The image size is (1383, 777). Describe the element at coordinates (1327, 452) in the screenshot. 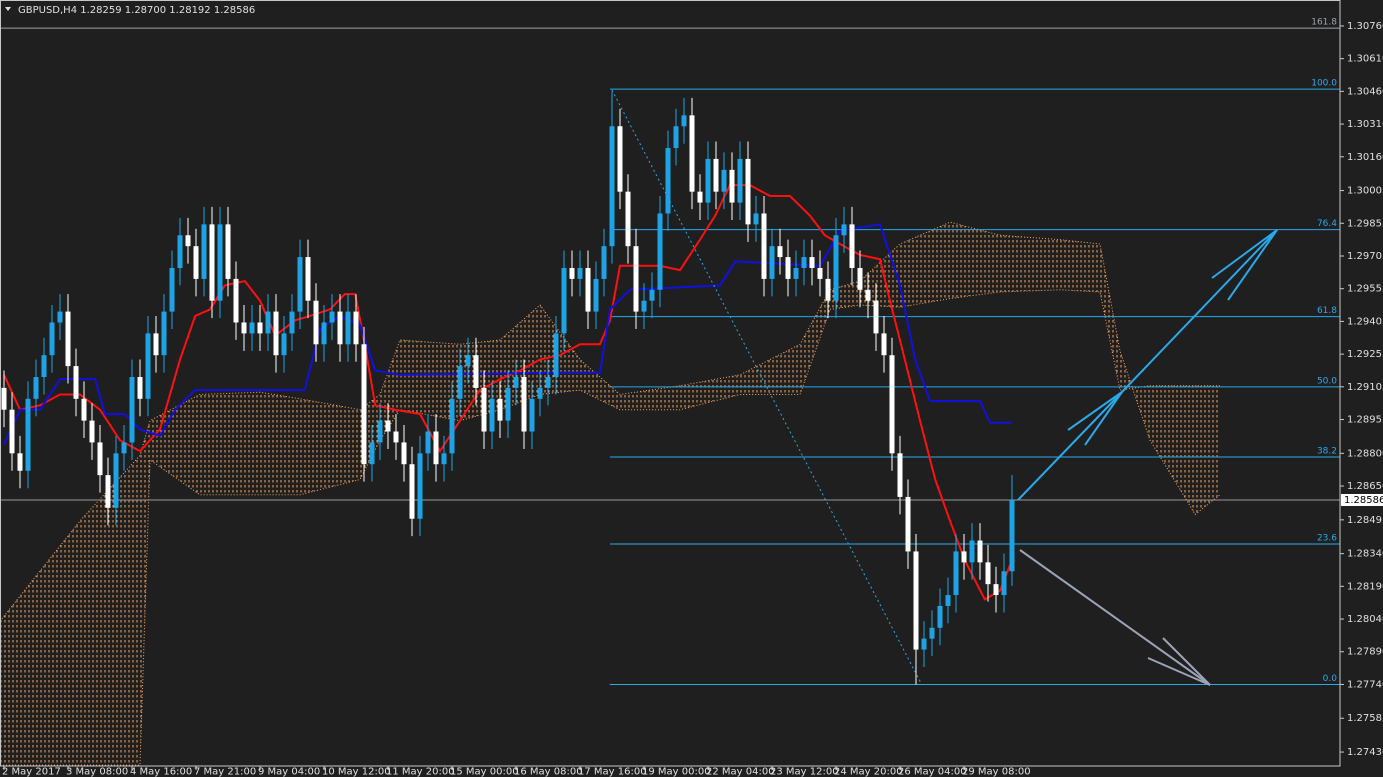

I see `fib-label: 38.2` at that location.